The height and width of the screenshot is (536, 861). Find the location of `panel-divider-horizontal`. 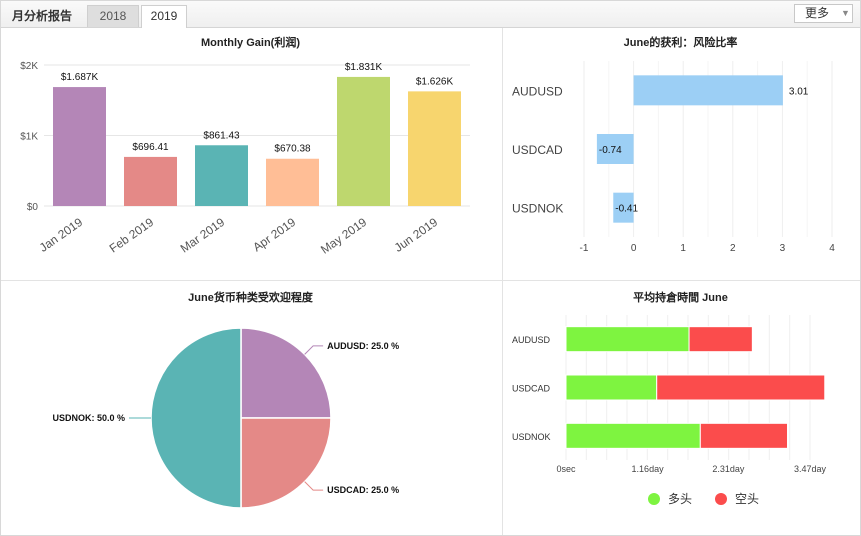

panel-divider-horizontal is located at coordinates (430, 280).